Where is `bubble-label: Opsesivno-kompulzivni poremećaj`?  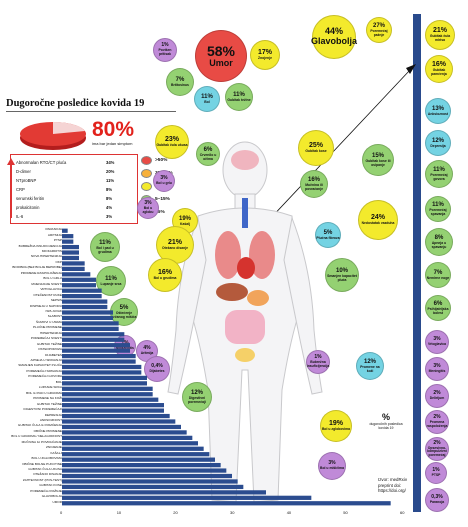
bubble-label: Opsesivno-kompulzivni poremećaj is located at coordinates (437, 451).